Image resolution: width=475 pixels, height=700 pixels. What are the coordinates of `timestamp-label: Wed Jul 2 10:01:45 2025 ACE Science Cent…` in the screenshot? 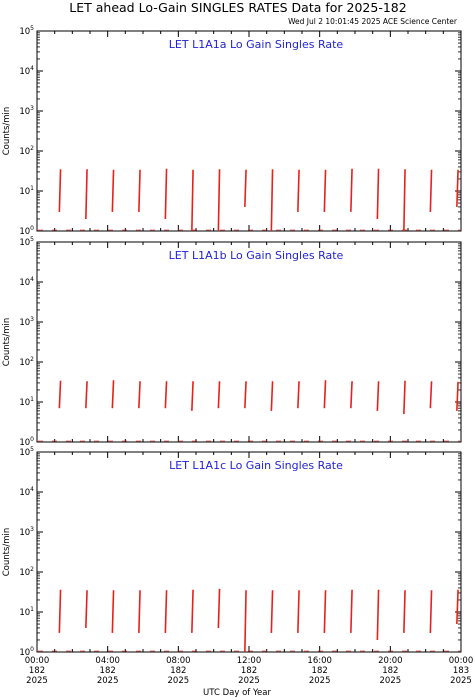 It's located at (373, 21).